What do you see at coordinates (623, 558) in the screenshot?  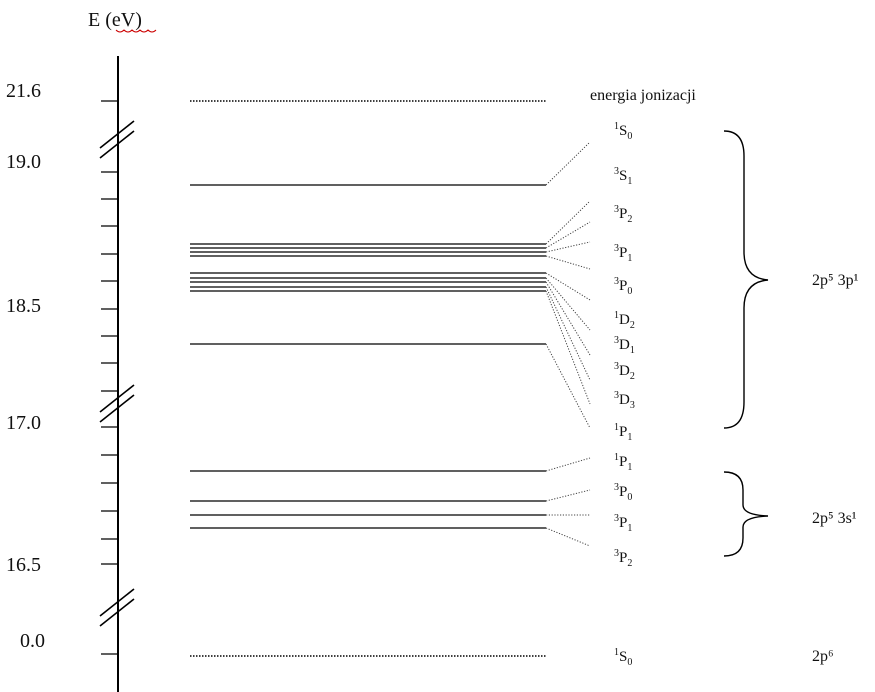 I see `term-label-3s: 3P2` at bounding box center [623, 558].